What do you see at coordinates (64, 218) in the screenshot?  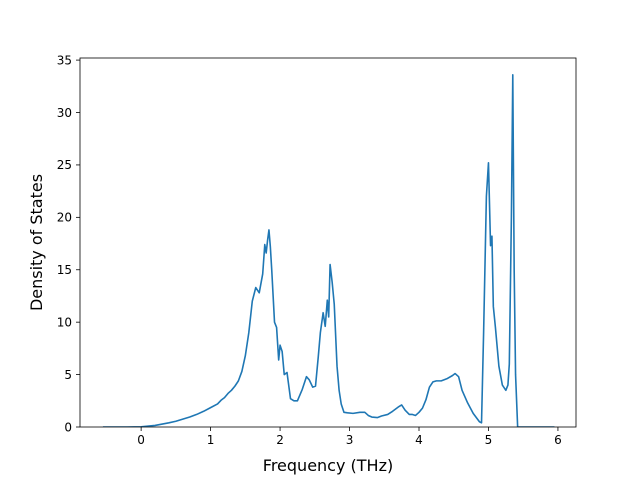 I see `y-tick-label: 20` at bounding box center [64, 218].